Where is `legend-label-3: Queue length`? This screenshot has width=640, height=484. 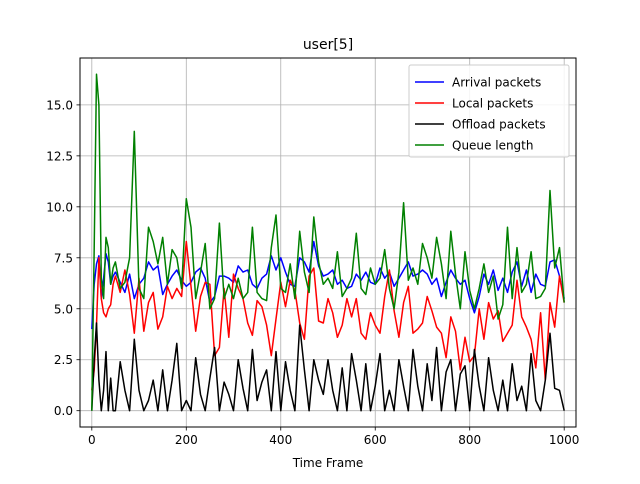
legend-label-3: Queue length is located at coordinates (493, 146).